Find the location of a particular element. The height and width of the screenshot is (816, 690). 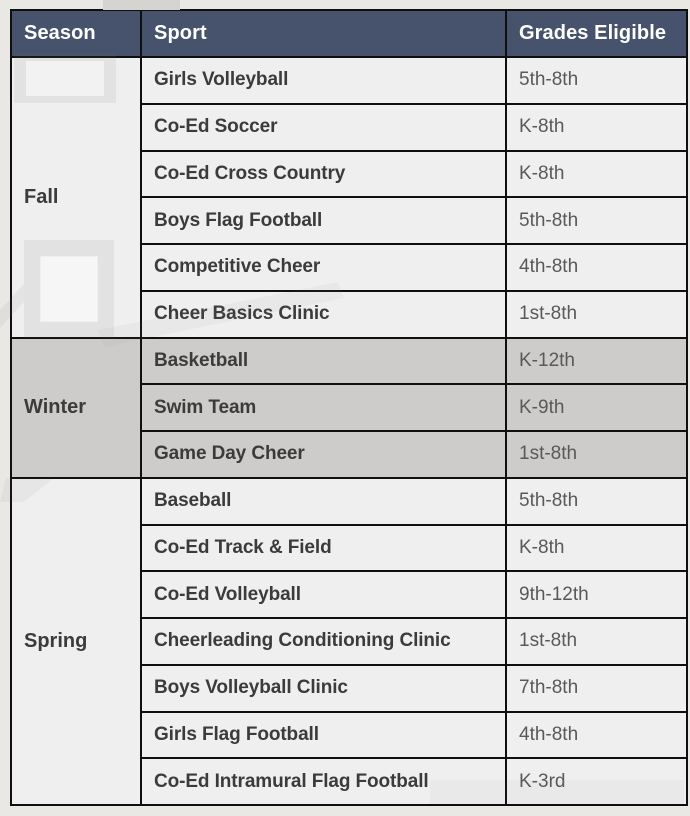

grade-cell: 7th-8th is located at coordinates (596, 688).